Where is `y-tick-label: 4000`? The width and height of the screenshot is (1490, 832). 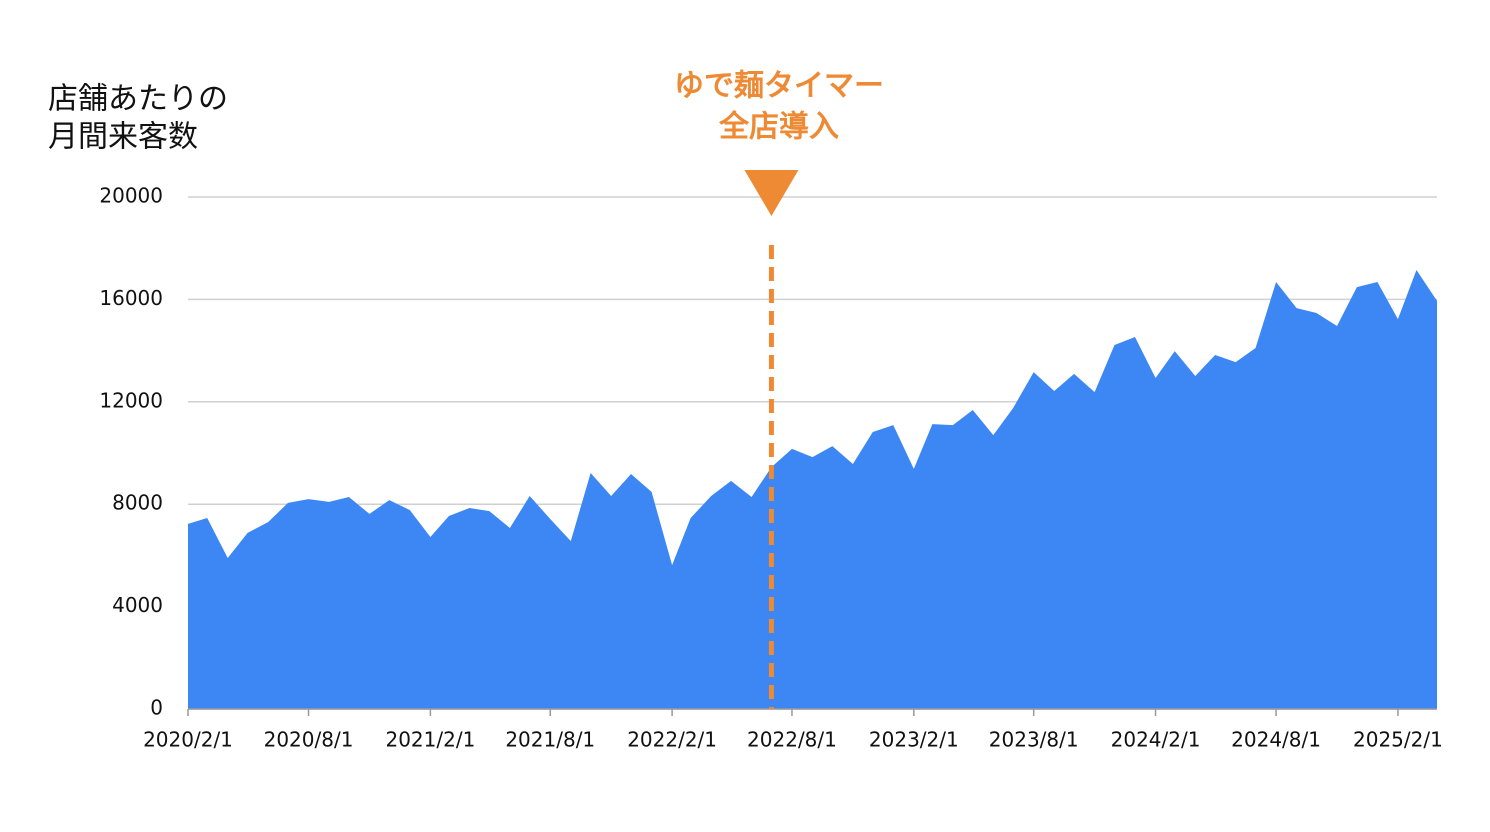 y-tick-label: 4000 is located at coordinates (137, 605).